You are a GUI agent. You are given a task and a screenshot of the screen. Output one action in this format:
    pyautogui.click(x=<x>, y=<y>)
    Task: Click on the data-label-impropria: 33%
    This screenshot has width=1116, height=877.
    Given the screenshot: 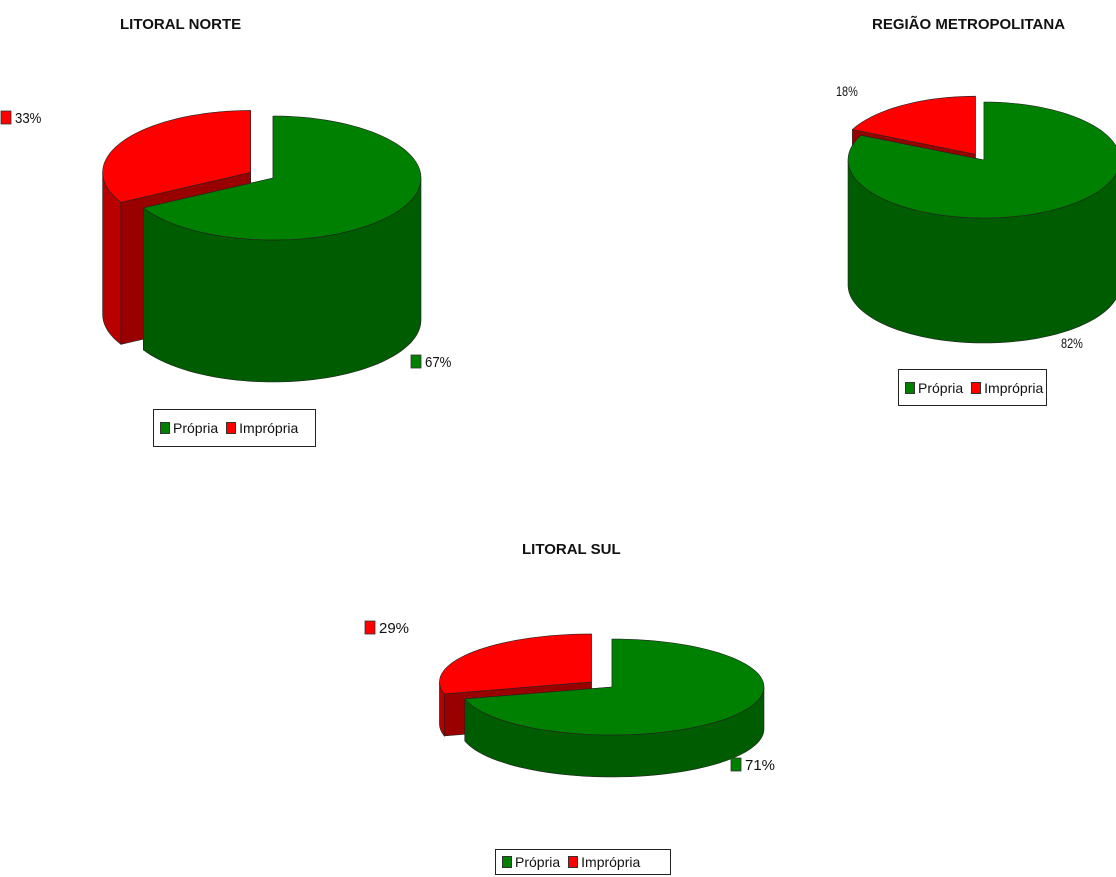 What is the action you would take?
    pyautogui.click(x=21, y=117)
    